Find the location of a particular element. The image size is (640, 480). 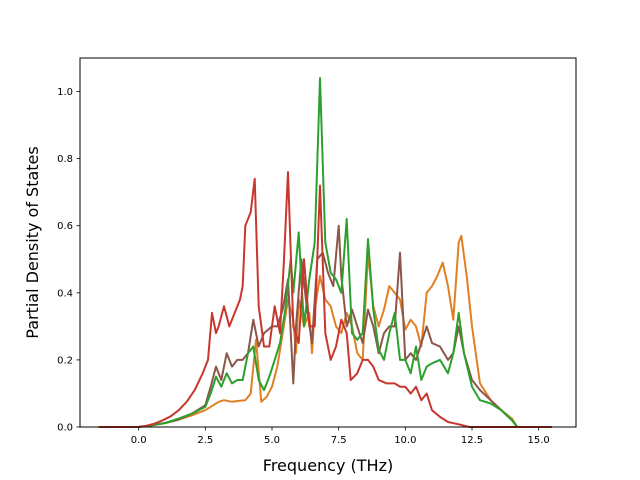

y-tick-label: 0.2 is located at coordinates (65, 360).